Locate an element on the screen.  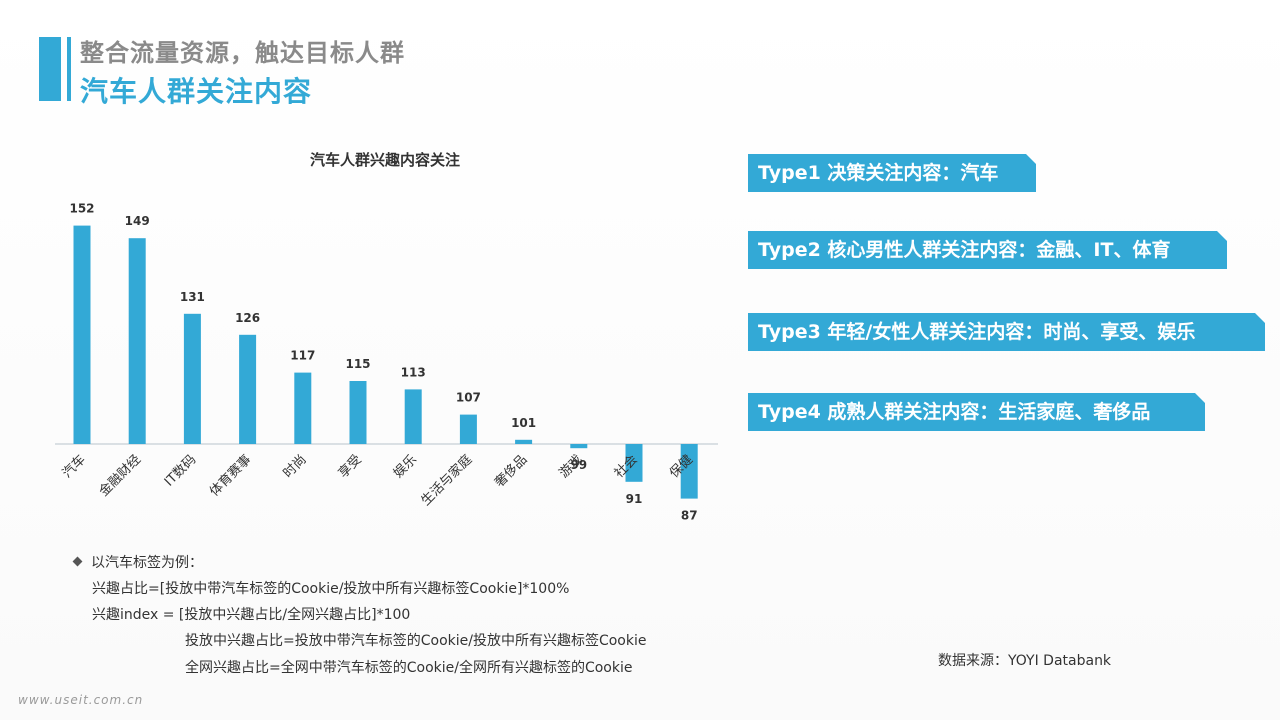
value-label-10: 99 is located at coordinates (578, 465).